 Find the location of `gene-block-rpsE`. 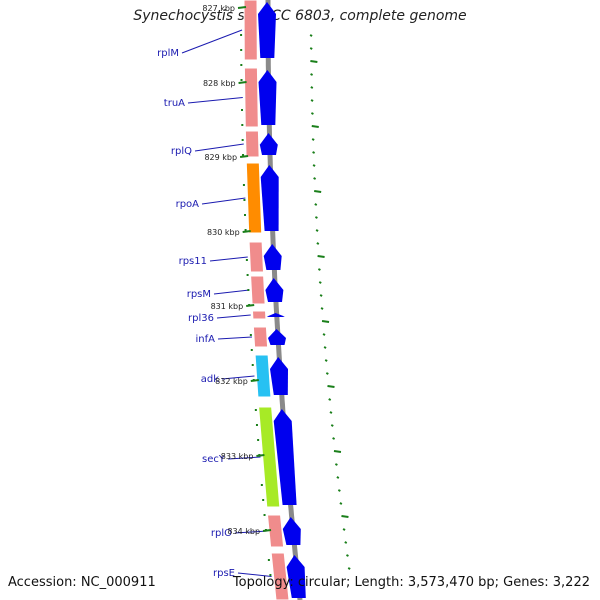

gene-block-rpsE is located at coordinates (280, 576).